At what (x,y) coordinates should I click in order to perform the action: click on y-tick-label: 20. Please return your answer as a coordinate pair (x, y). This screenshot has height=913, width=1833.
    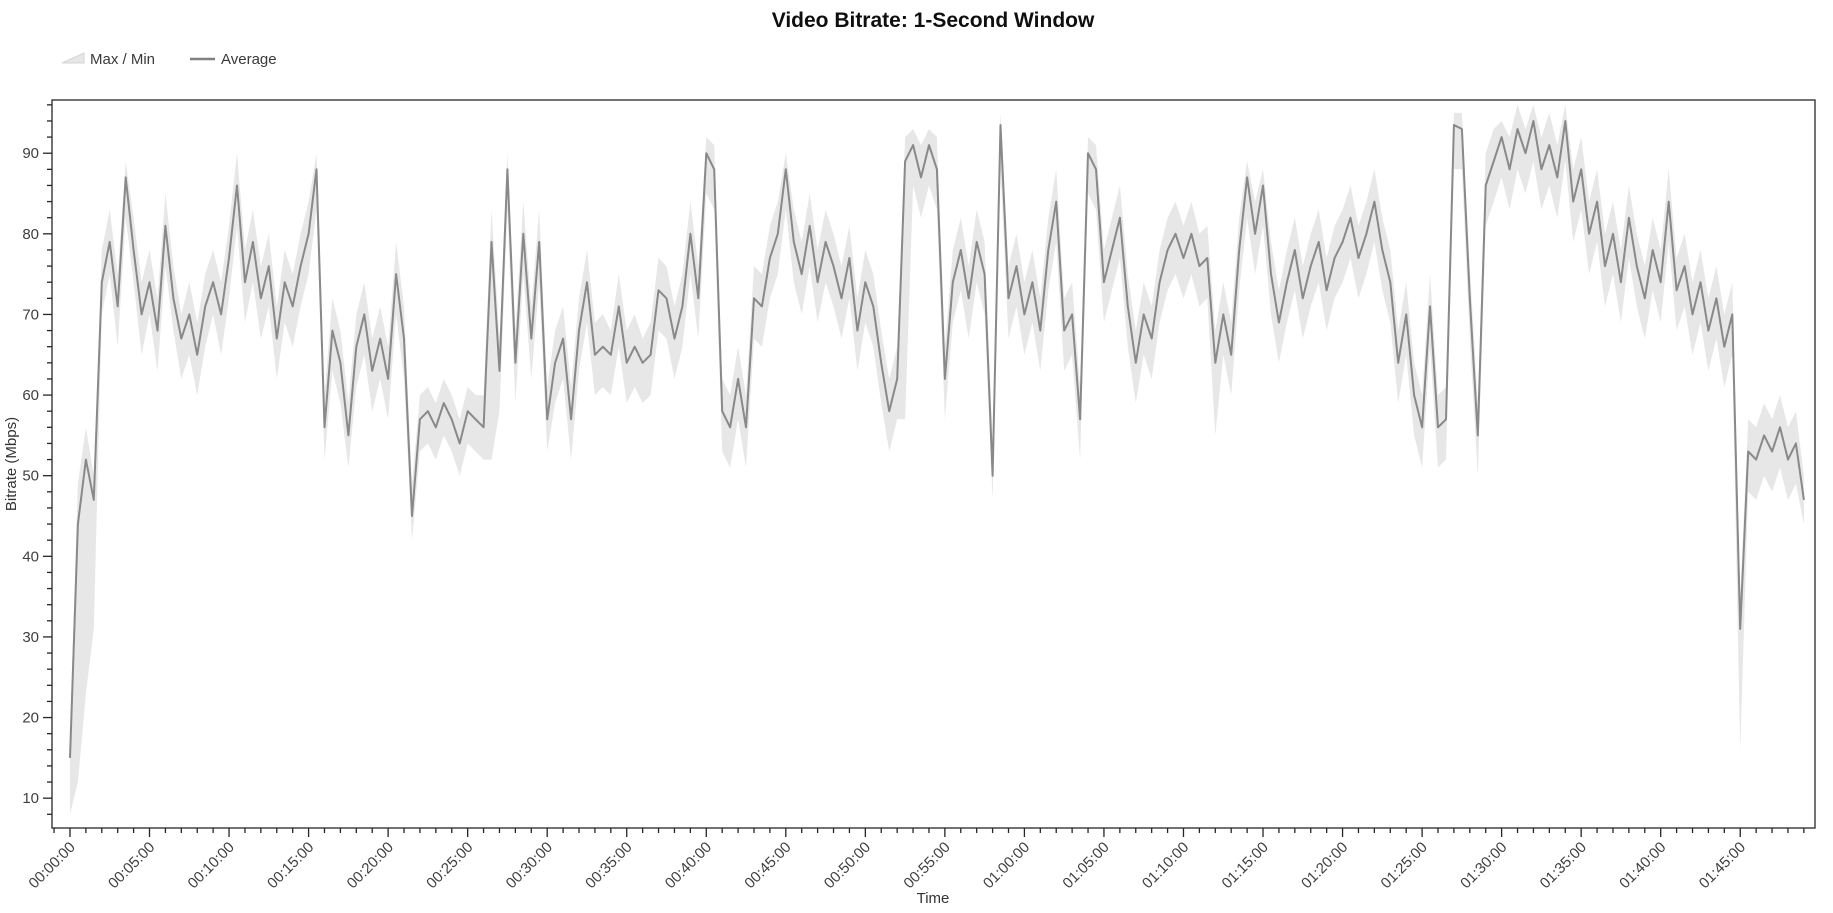
    Looking at the image, I should click on (30, 718).